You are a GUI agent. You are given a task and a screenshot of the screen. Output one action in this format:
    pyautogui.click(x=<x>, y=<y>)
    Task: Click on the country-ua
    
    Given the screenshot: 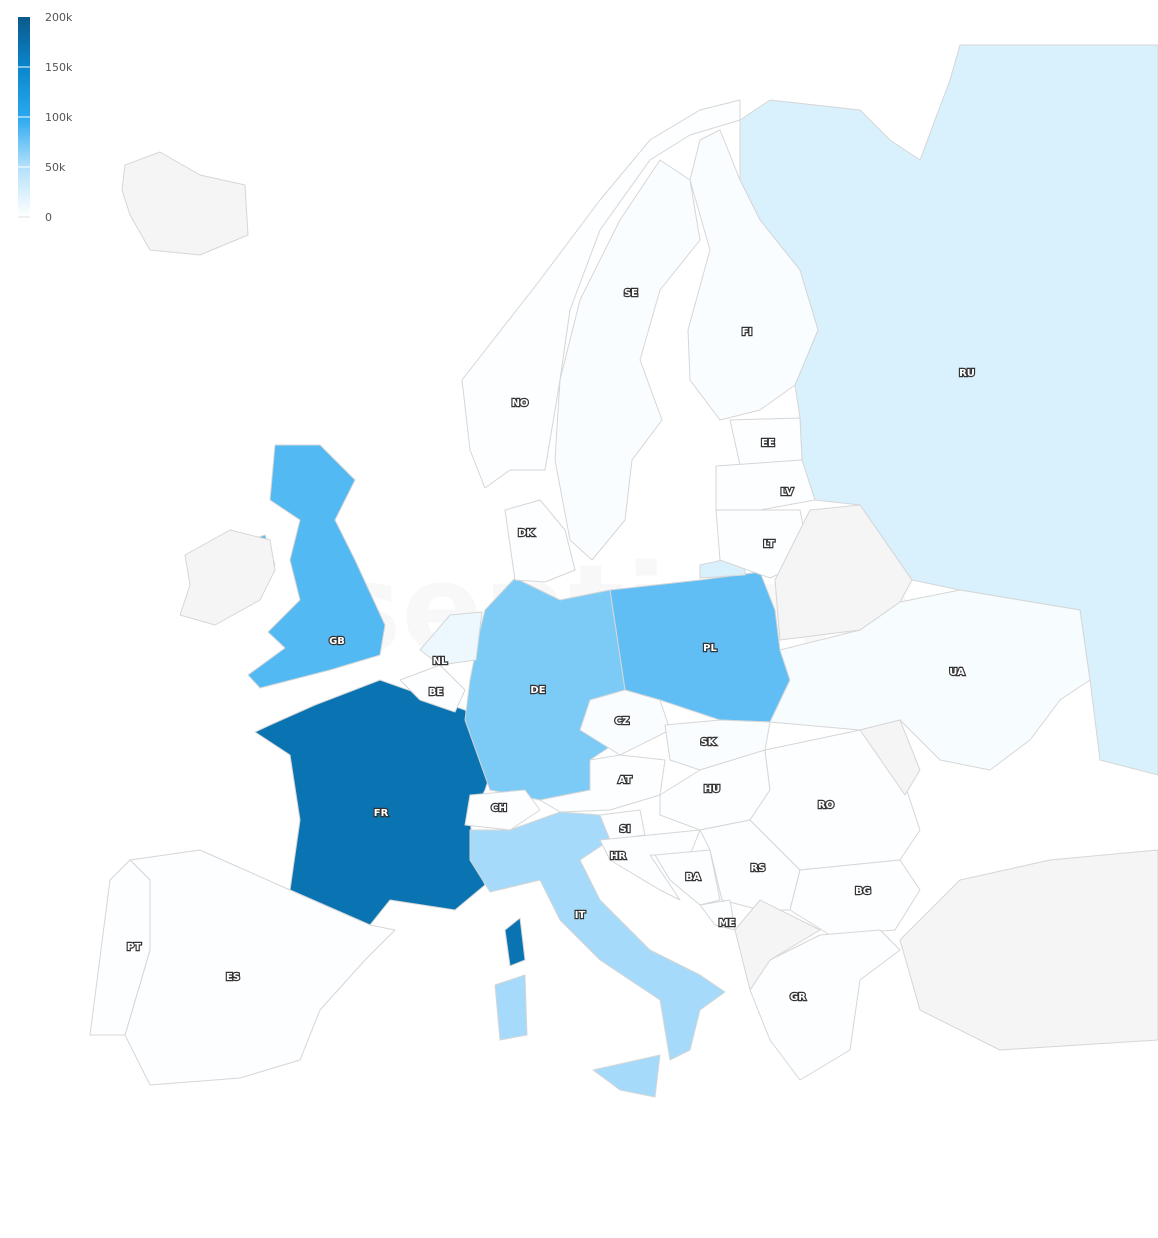 What is the action you would take?
    pyautogui.click(x=930, y=680)
    